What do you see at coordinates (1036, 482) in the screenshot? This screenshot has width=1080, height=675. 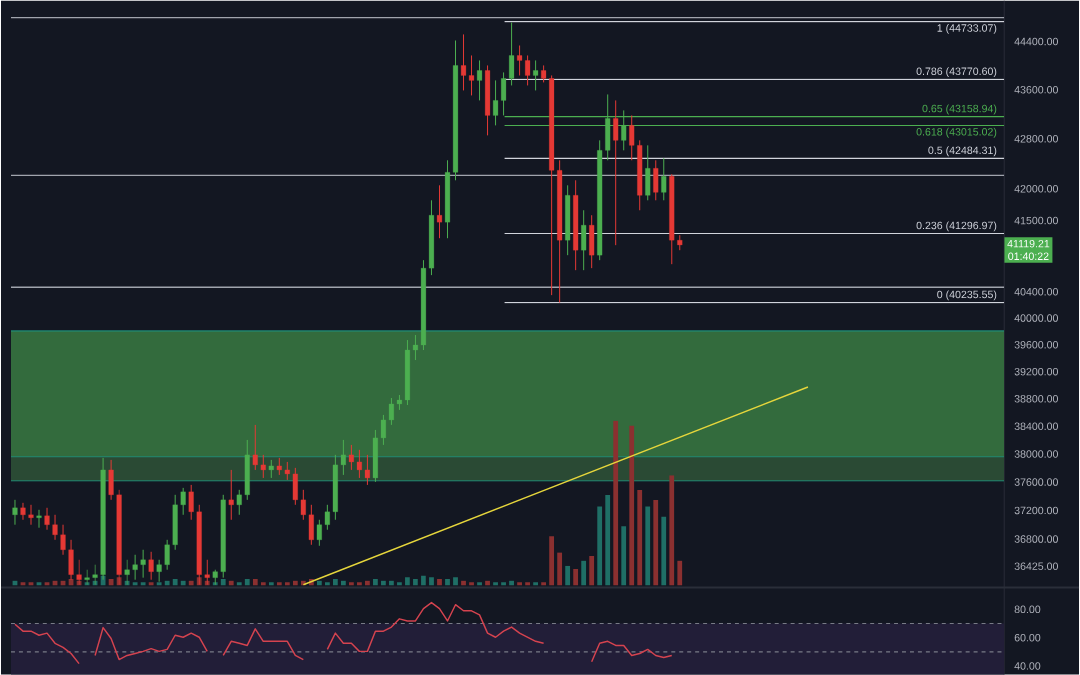 I see `y-tick-label: 37600.00` at bounding box center [1036, 482].